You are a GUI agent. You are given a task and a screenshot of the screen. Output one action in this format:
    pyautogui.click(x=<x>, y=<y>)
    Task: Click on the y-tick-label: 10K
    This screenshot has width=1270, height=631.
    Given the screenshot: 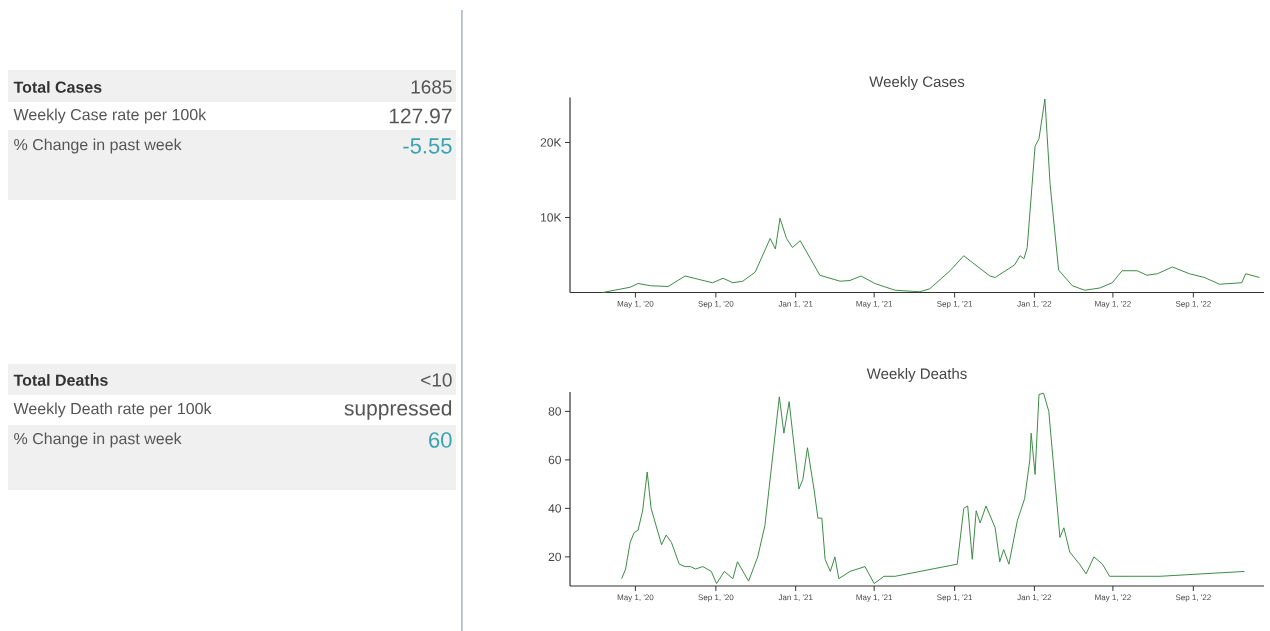 What is the action you would take?
    pyautogui.click(x=551, y=217)
    